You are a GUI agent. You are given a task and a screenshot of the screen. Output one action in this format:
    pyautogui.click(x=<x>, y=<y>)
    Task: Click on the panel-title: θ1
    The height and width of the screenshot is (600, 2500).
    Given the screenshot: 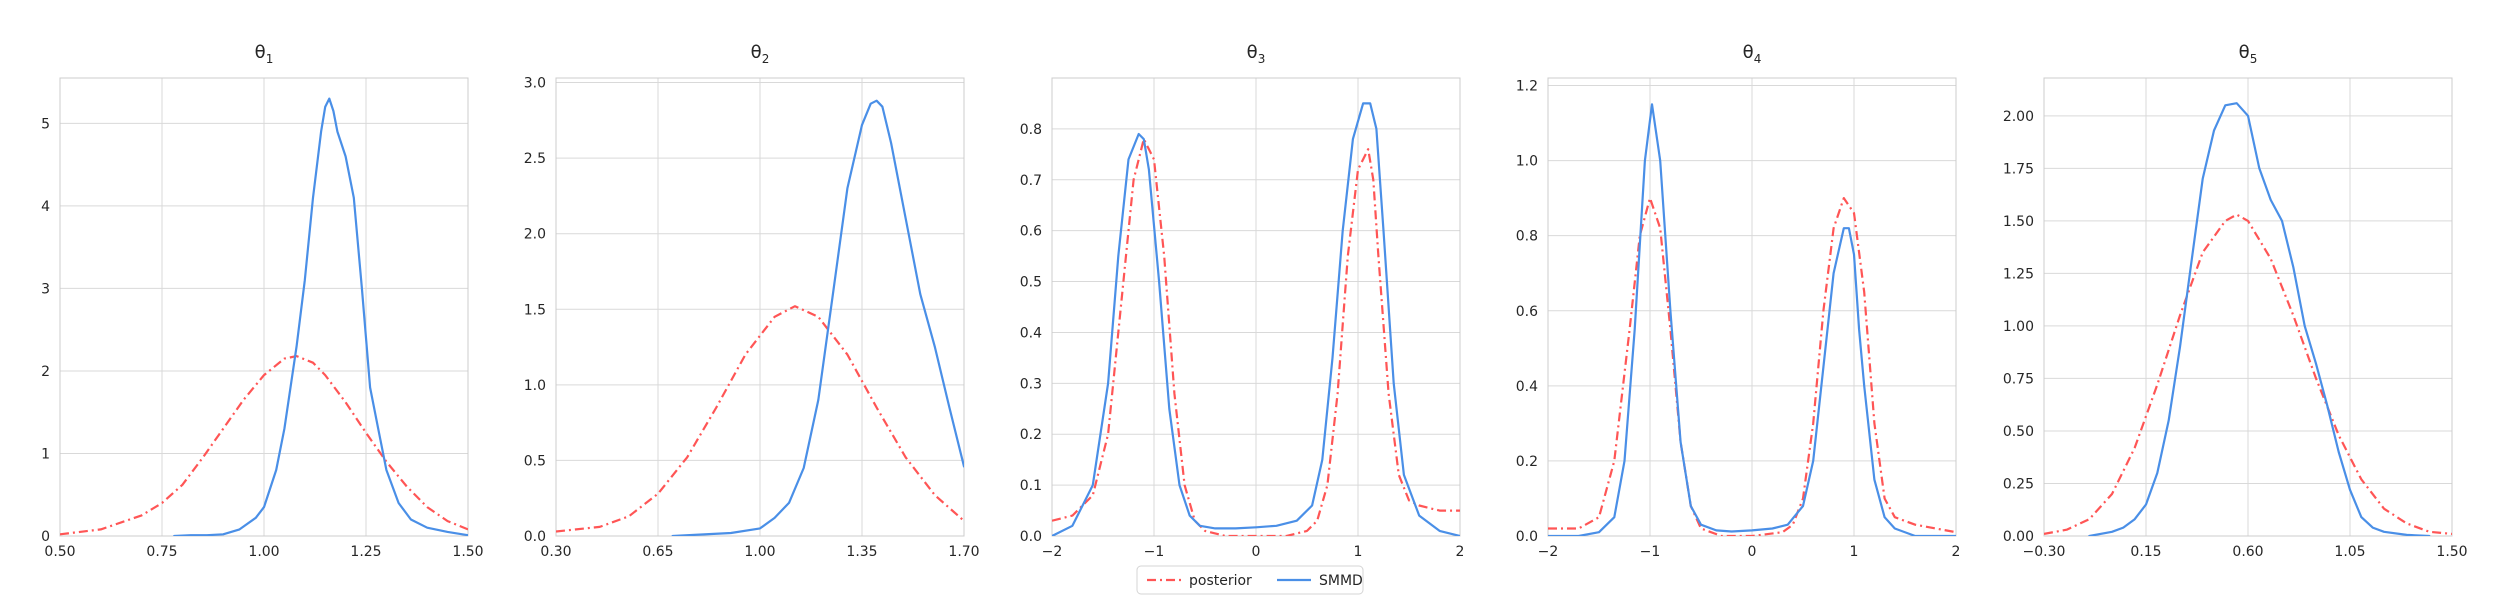 What is the action you would take?
    pyautogui.click(x=264, y=54)
    